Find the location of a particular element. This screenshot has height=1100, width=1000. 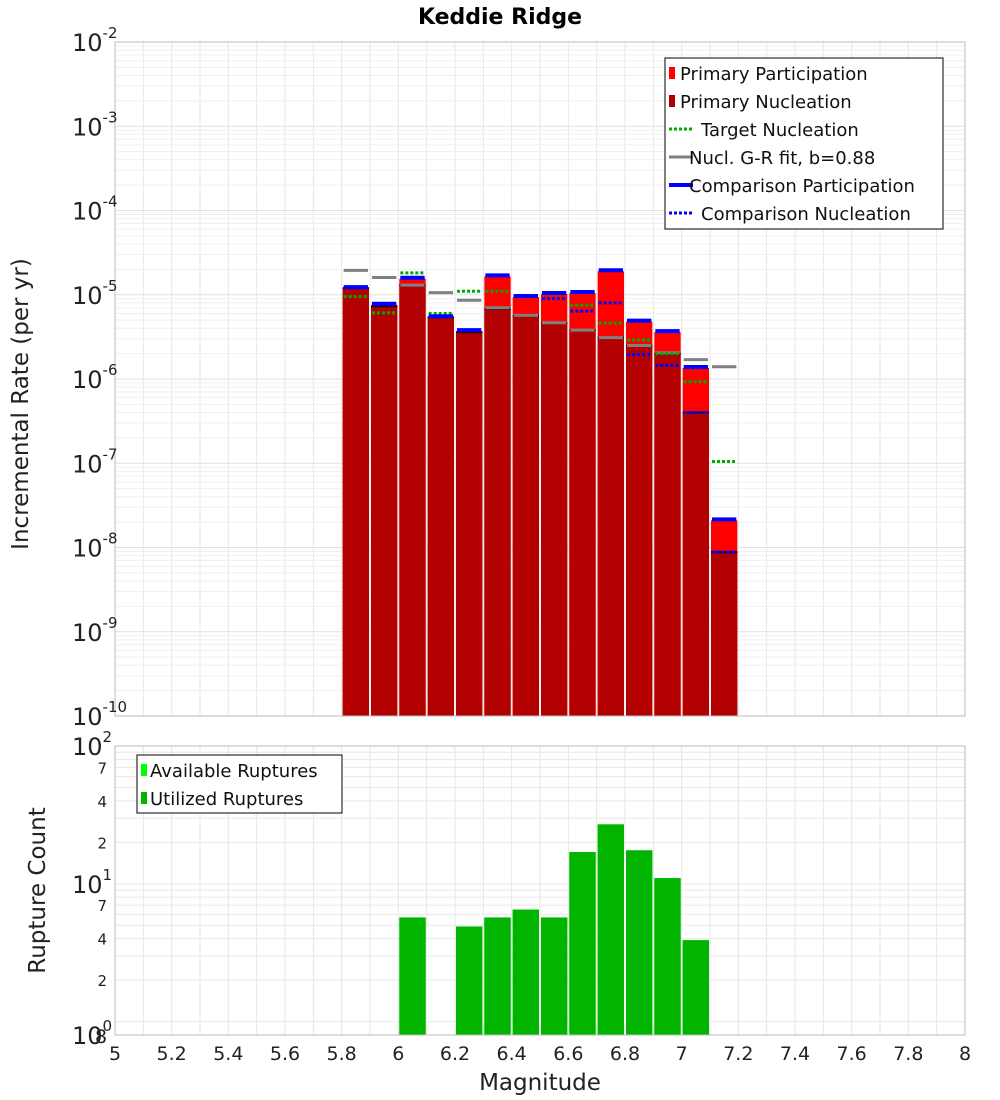

available-ruptures-legend-label: Available Ruptures is located at coordinates (234, 771).